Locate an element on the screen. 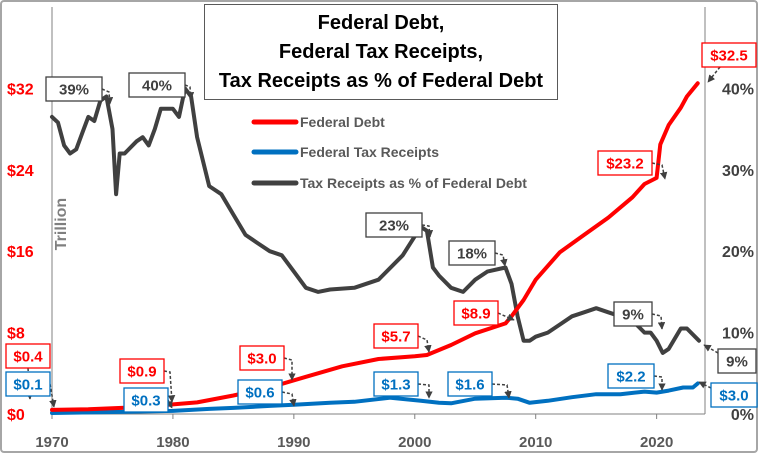  y-left-tick-label: $8 is located at coordinates (16, 334).